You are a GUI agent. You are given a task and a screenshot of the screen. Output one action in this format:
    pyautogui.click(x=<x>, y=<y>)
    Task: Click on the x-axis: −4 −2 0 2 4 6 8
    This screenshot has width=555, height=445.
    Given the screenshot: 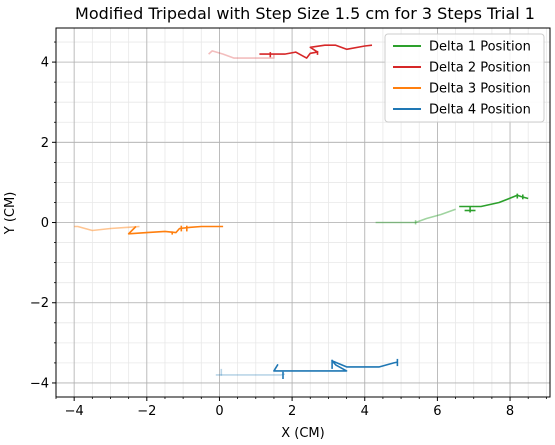 What is the action you would take?
    pyautogui.click(x=301, y=408)
    